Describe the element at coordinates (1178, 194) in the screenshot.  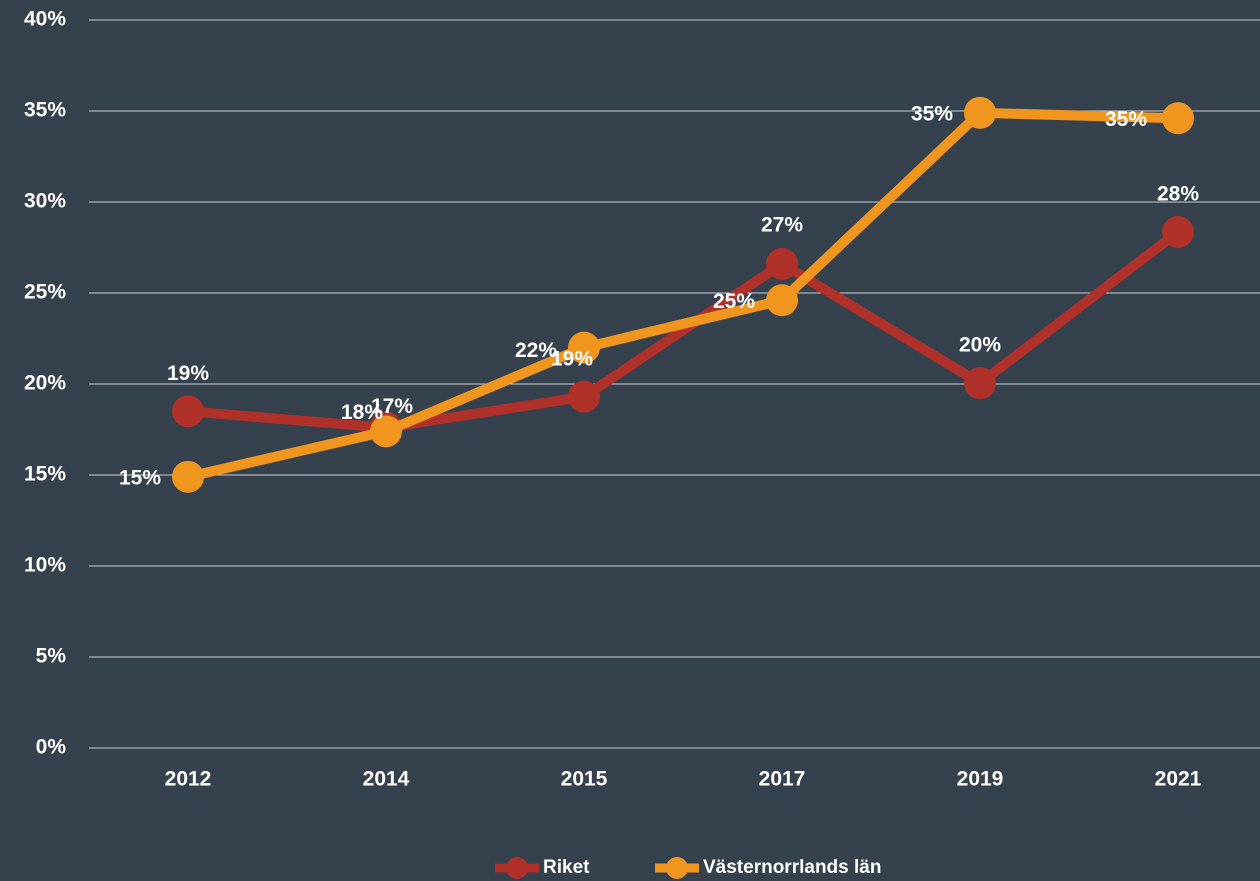
I see `data-label: 28%` at that location.